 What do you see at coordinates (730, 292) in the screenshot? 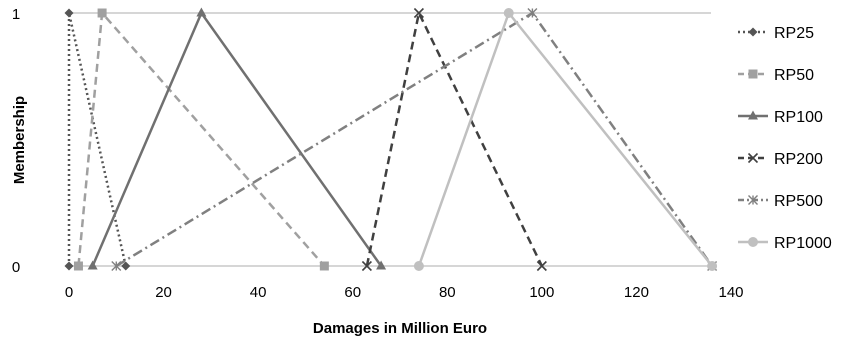
I see `x-tick-label: 140` at bounding box center [730, 292].